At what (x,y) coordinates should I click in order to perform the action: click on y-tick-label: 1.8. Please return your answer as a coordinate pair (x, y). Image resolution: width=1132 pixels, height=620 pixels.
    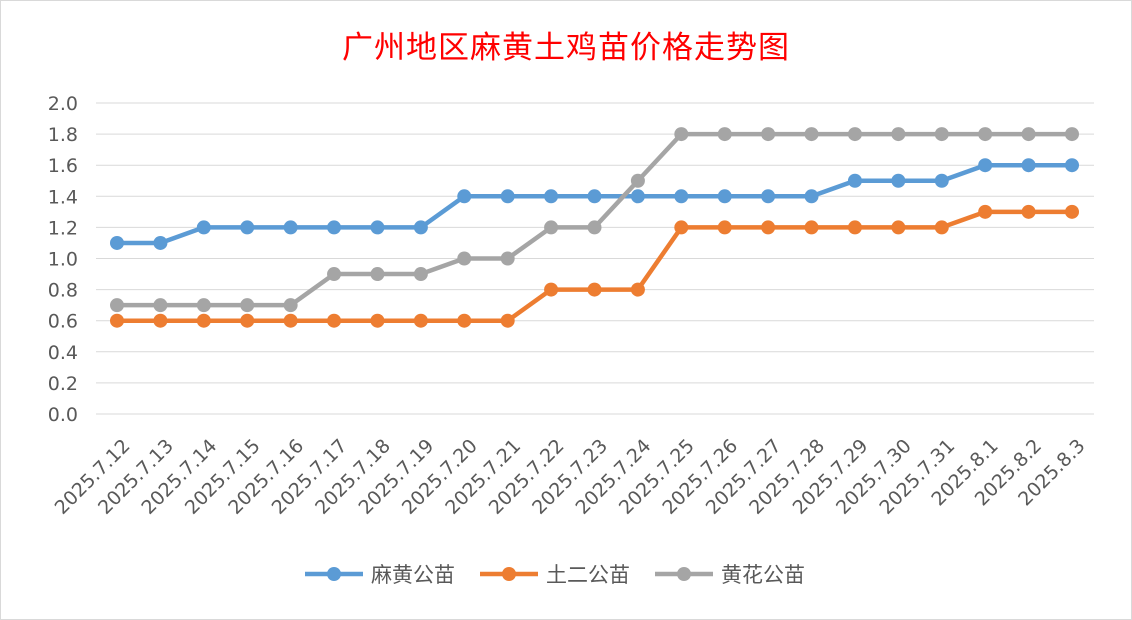
    Looking at the image, I should click on (63, 135).